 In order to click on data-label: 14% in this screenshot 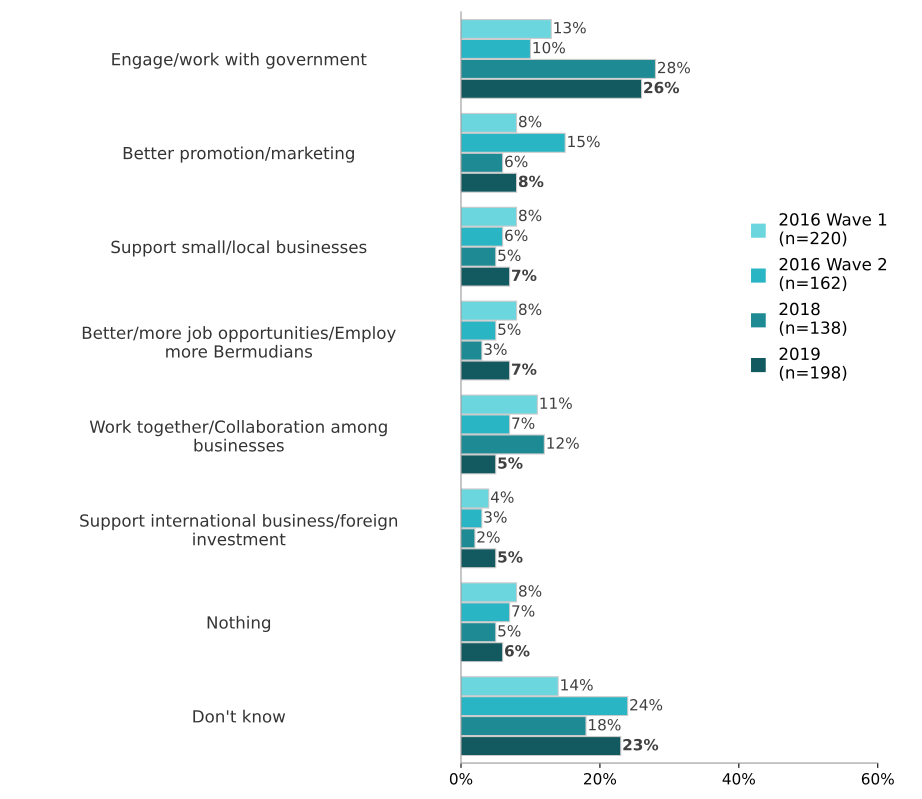, I will do `click(577, 685)`.